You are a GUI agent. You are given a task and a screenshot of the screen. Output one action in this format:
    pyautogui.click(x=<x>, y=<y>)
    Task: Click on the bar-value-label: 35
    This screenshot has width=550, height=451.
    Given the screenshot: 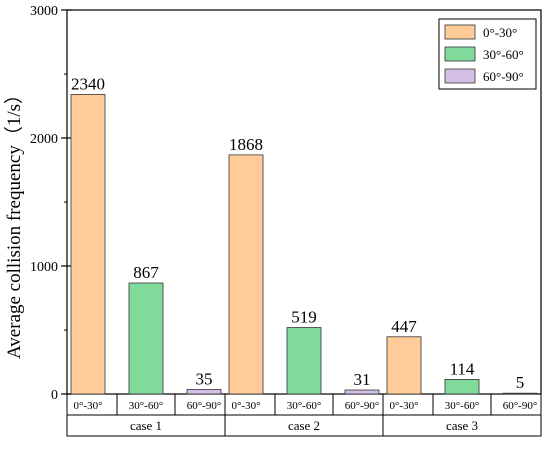 What is the action you would take?
    pyautogui.click(x=204, y=379)
    